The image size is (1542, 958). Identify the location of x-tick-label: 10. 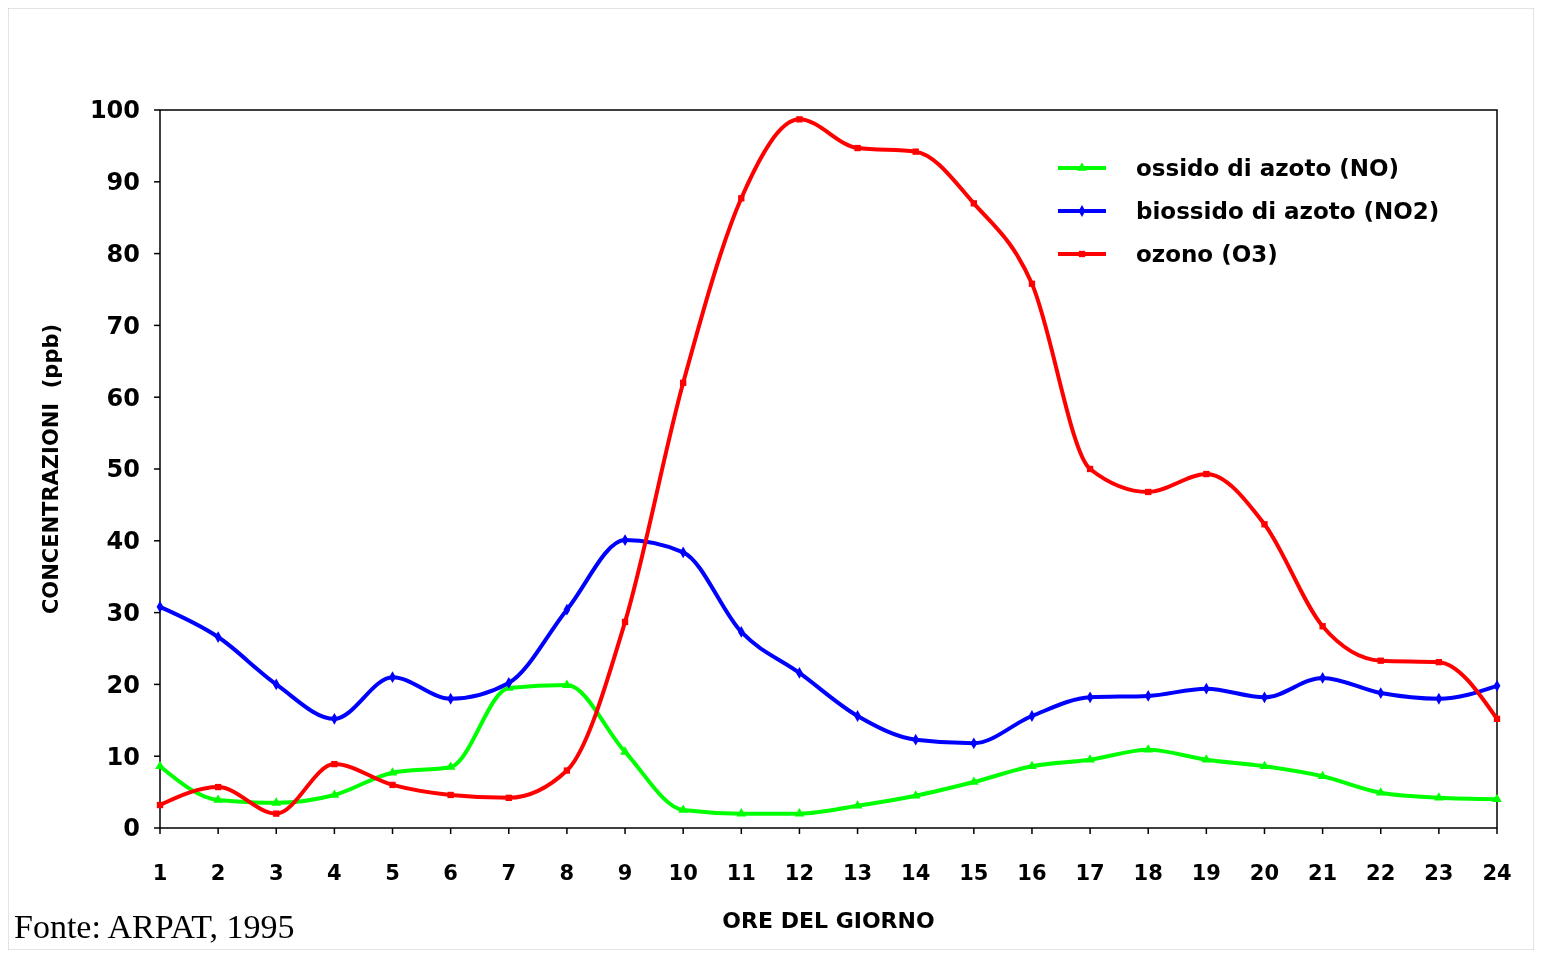
(683, 873).